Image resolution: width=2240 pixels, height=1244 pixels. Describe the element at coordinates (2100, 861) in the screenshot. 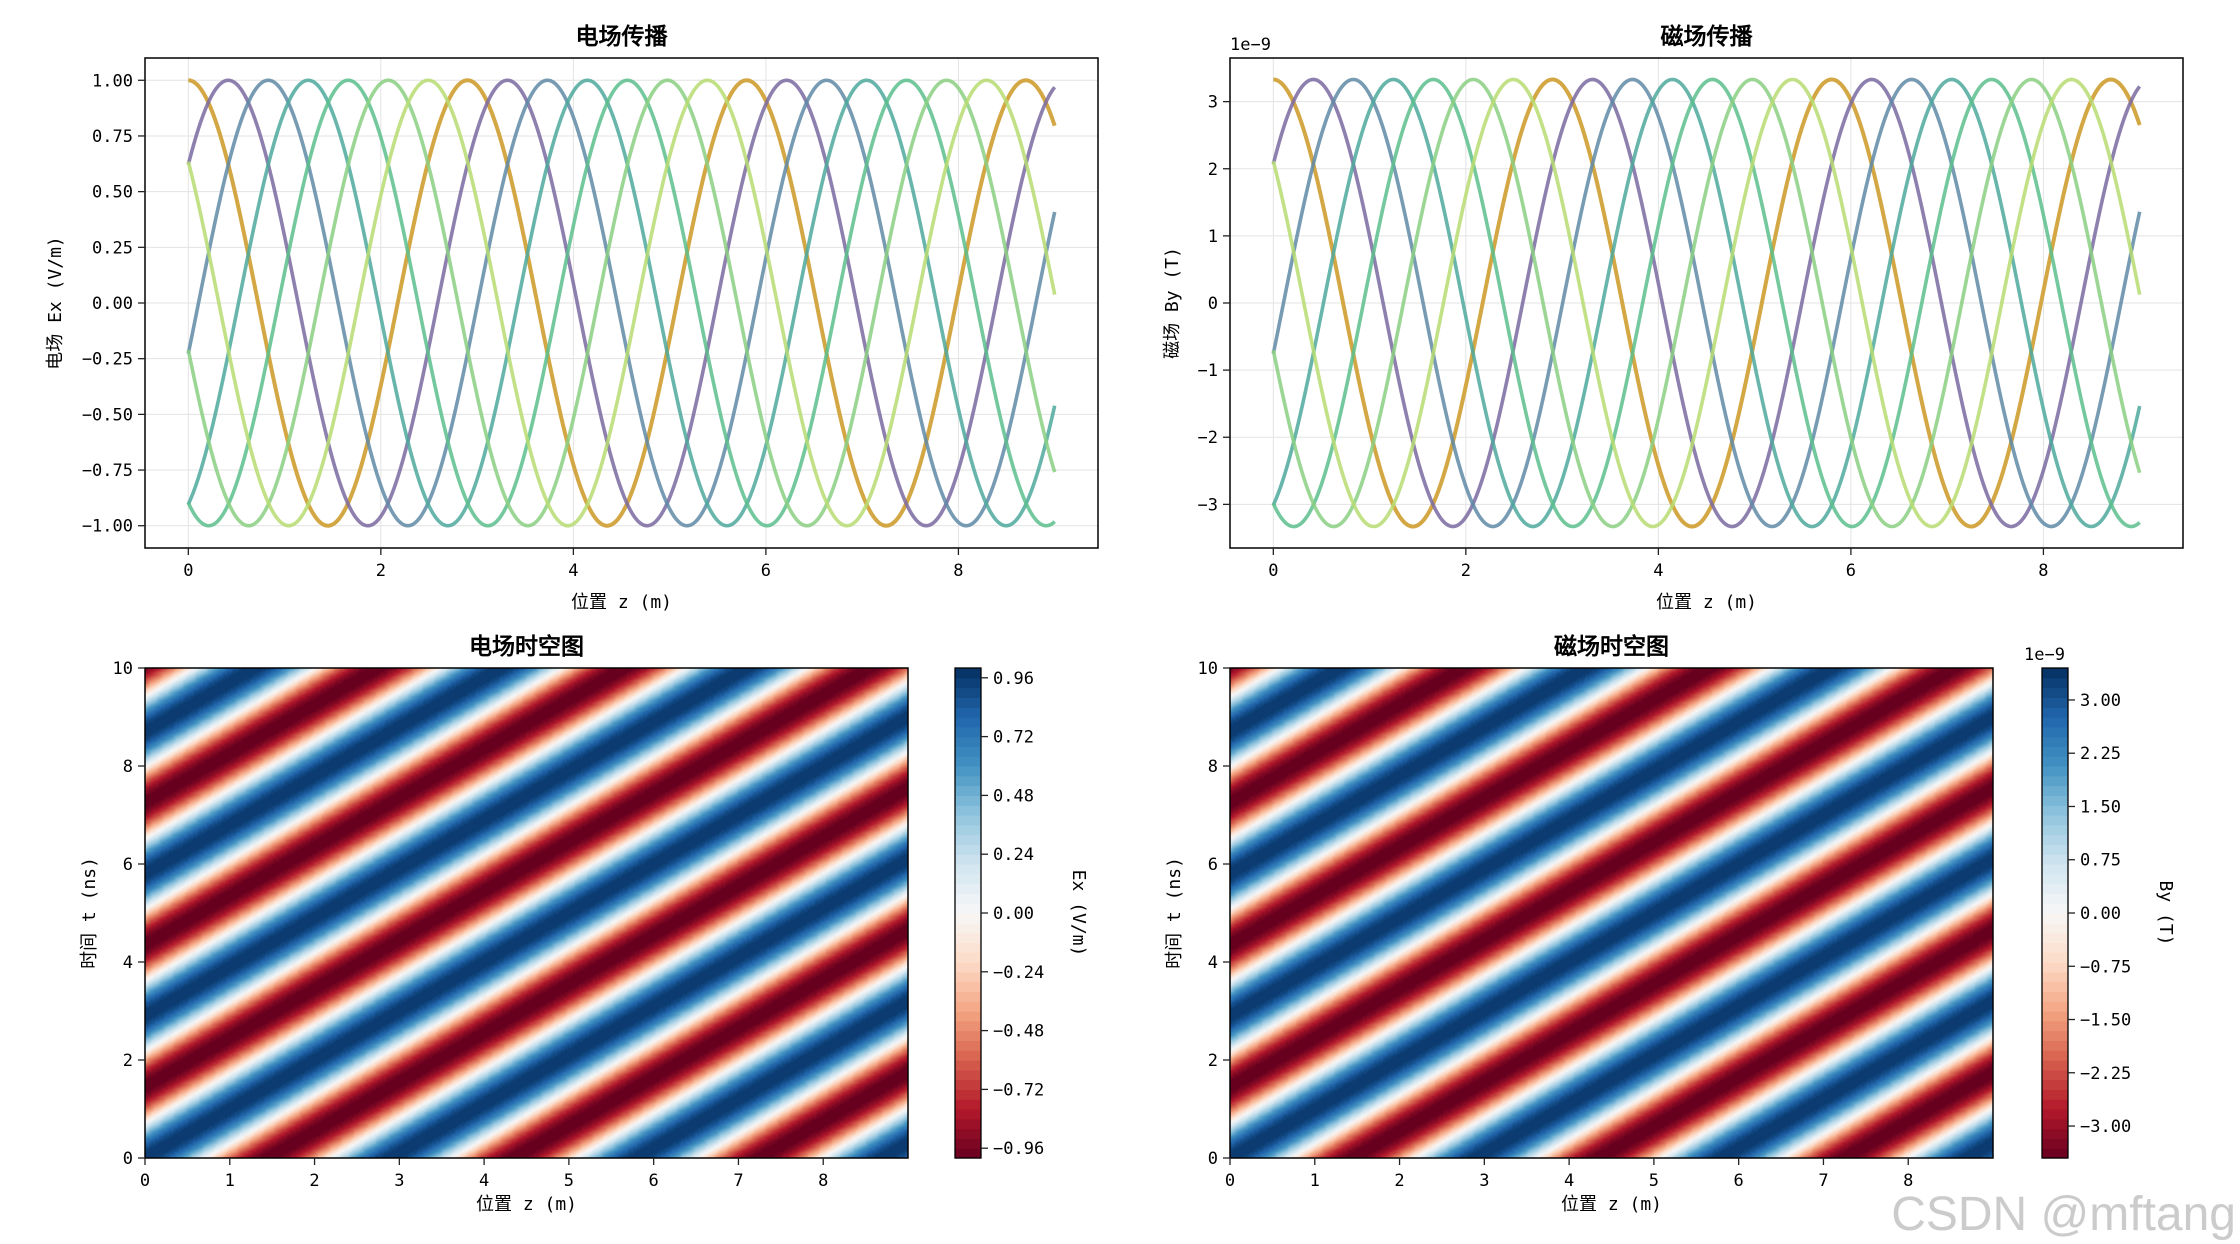

I see `colorbar-tick-label: 0.75` at that location.